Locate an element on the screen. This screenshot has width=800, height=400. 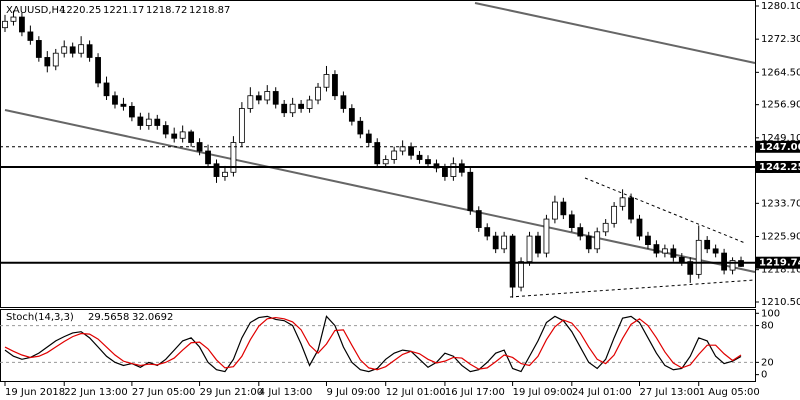
y-tick-label: 1225.90 is located at coordinates (780, 237).